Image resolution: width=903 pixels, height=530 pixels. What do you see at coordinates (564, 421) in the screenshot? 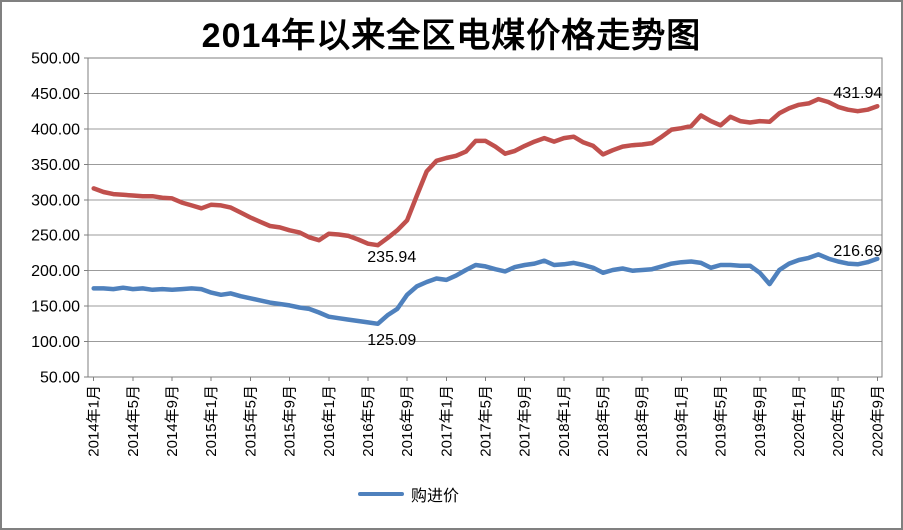
I see `x-tick-label: 2018年1月` at bounding box center [564, 421].